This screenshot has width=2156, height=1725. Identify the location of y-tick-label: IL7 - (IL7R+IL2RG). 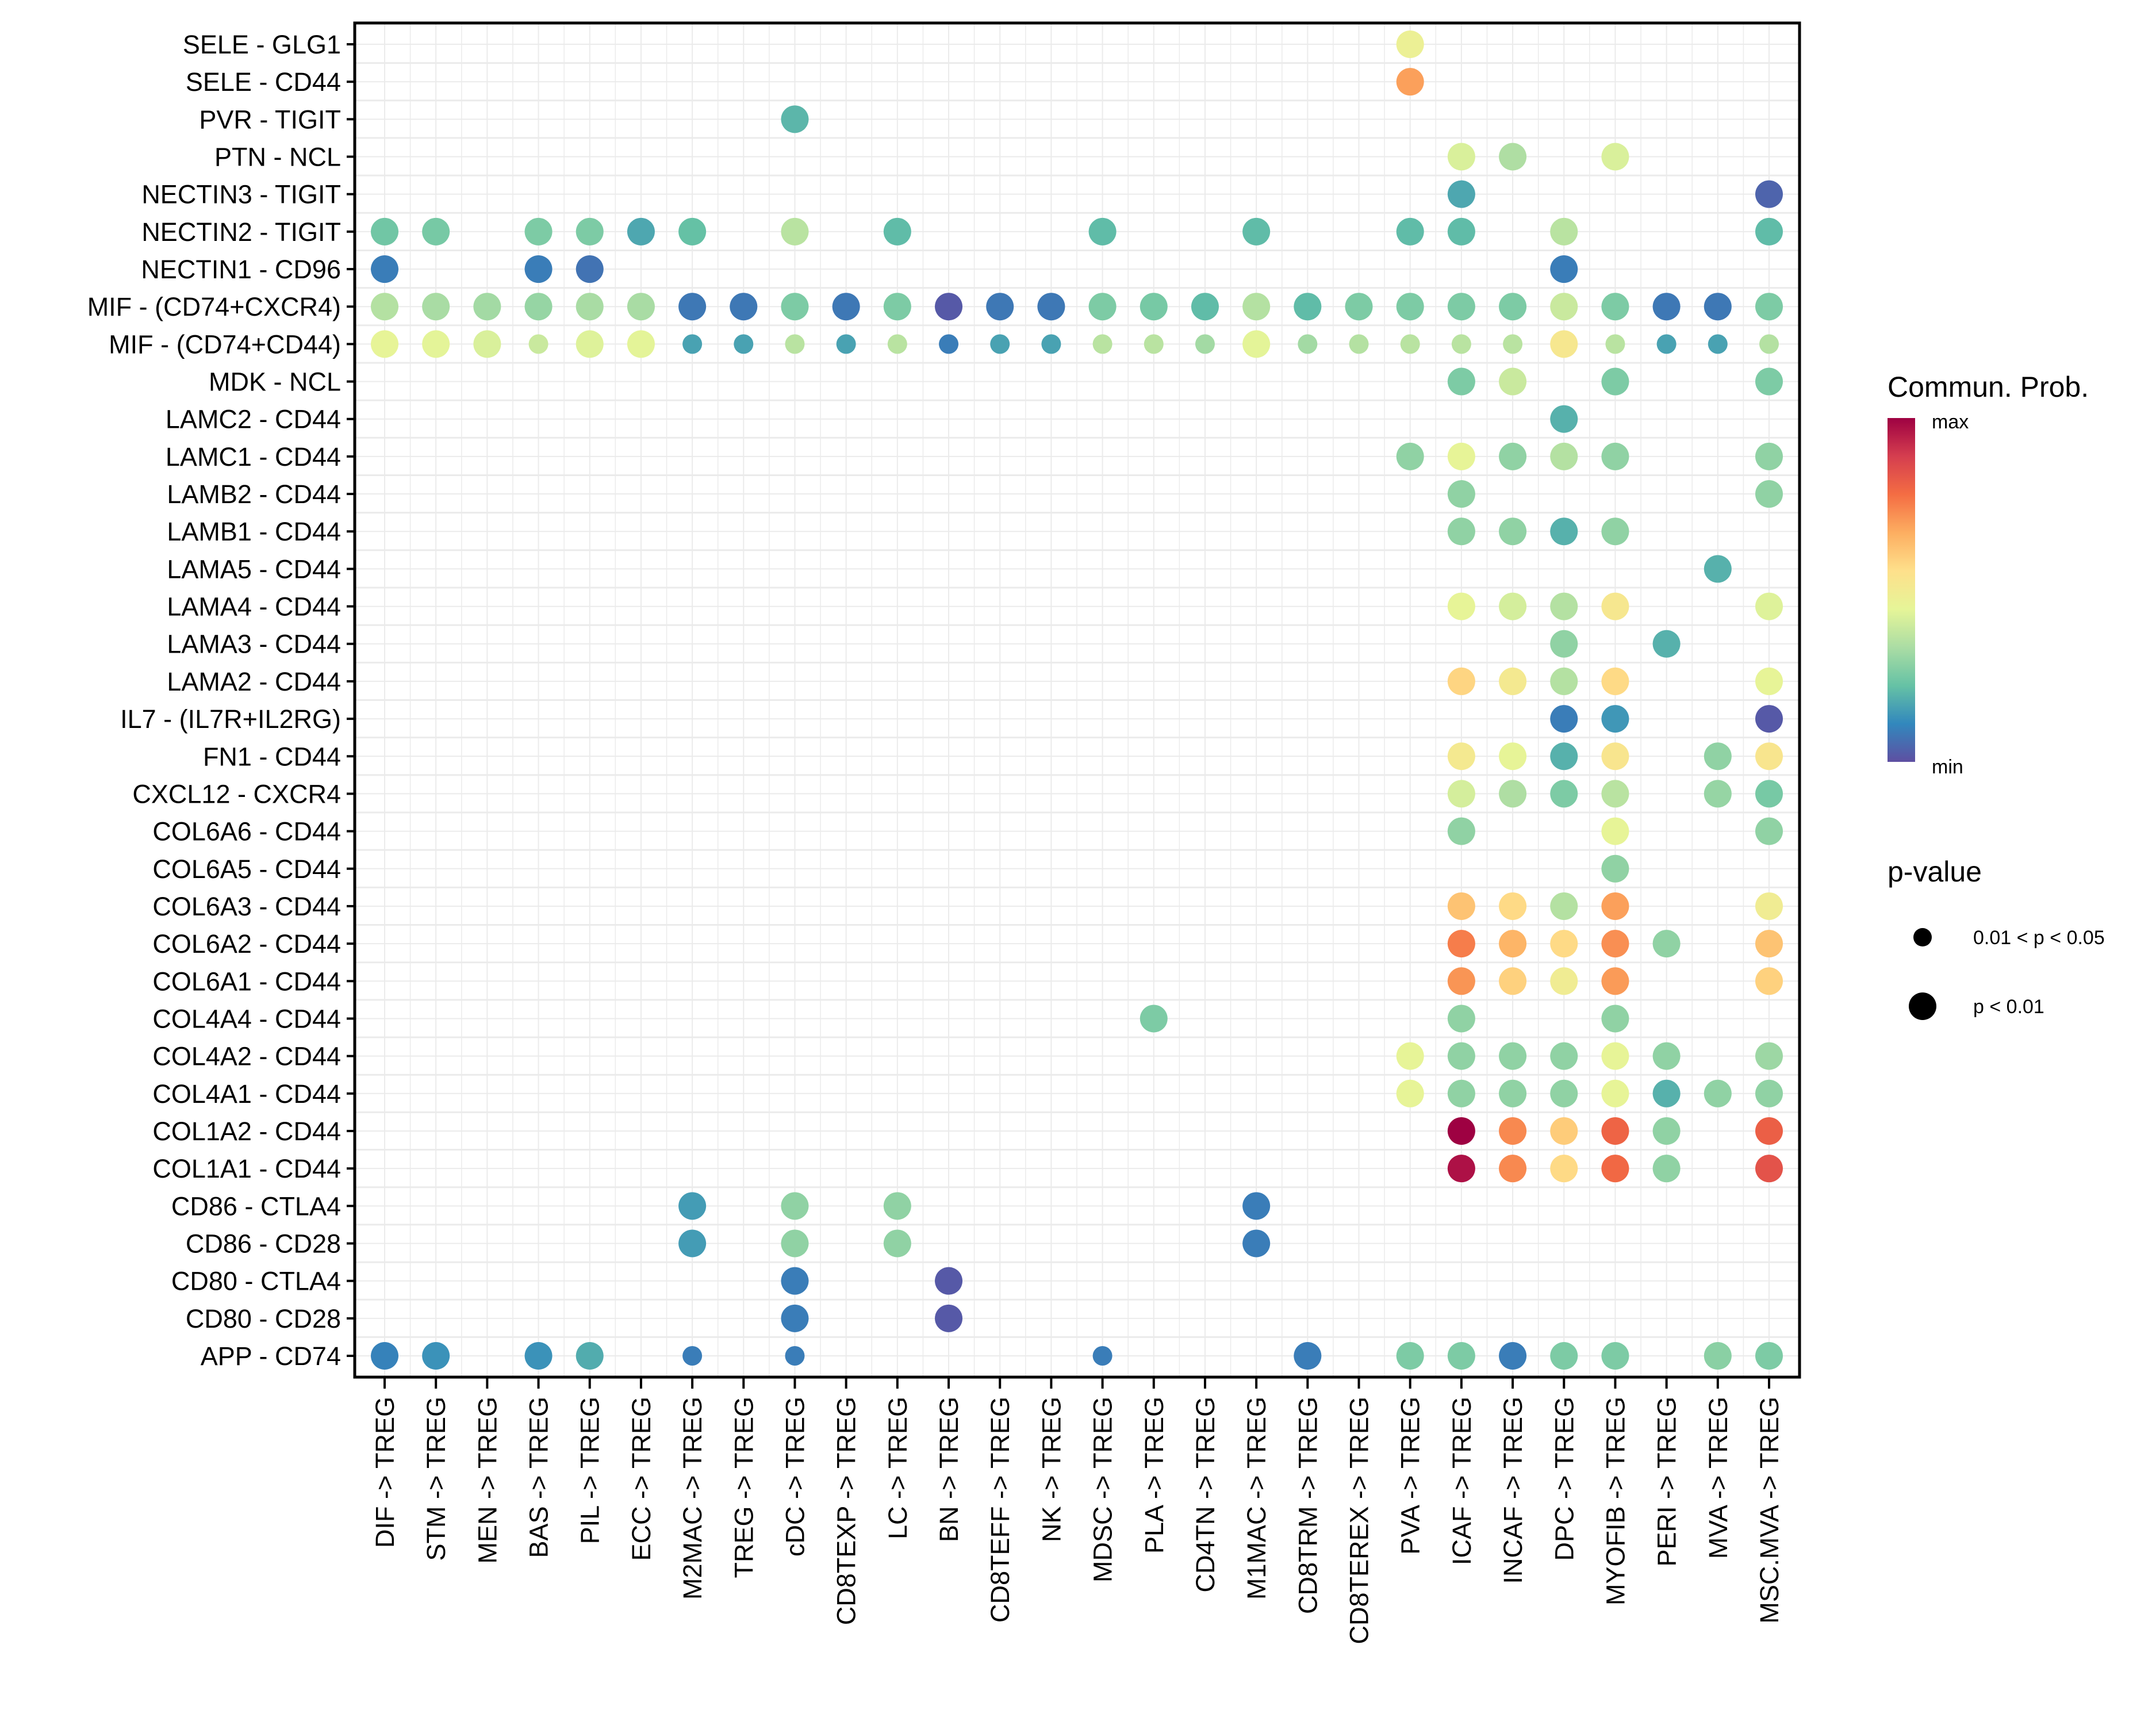
(230, 719).